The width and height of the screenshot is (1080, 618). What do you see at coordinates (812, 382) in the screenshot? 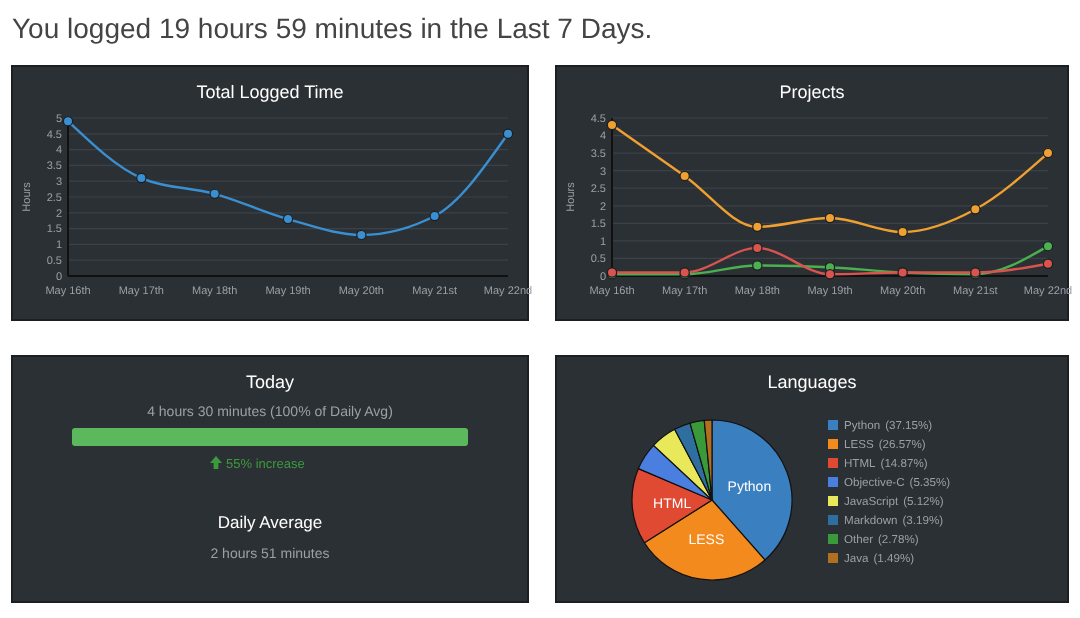
I see `chart-title: Languages` at bounding box center [812, 382].